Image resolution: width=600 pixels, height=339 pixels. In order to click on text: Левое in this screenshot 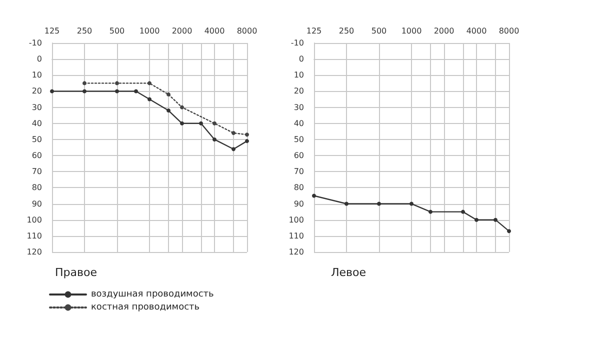, I will do `click(348, 272)`.